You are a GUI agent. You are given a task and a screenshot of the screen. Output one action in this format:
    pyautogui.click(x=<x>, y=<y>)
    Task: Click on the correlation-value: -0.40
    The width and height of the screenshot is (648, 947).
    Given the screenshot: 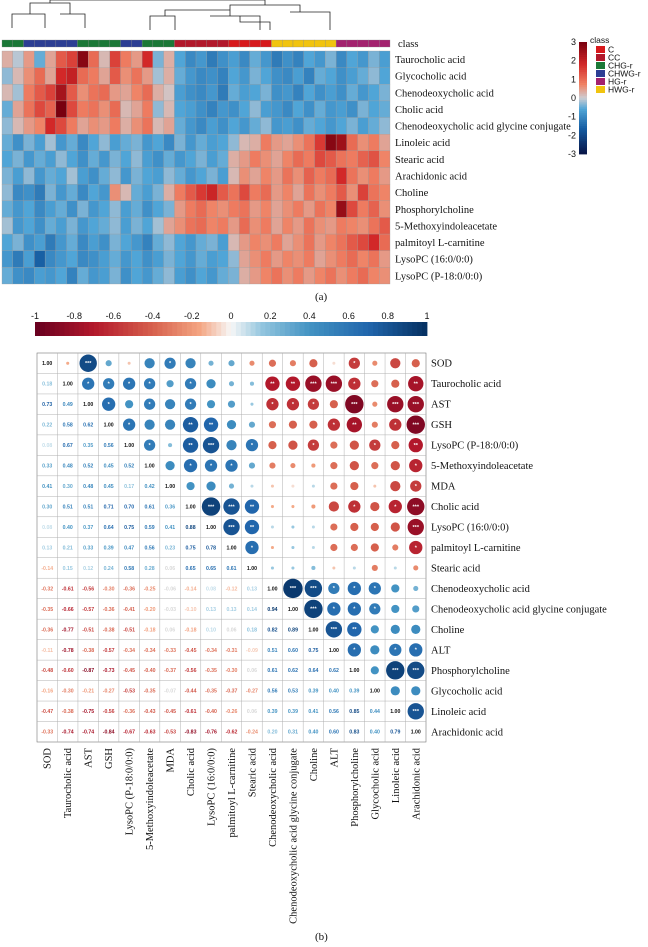 What is the action you would take?
    pyautogui.click(x=211, y=712)
    